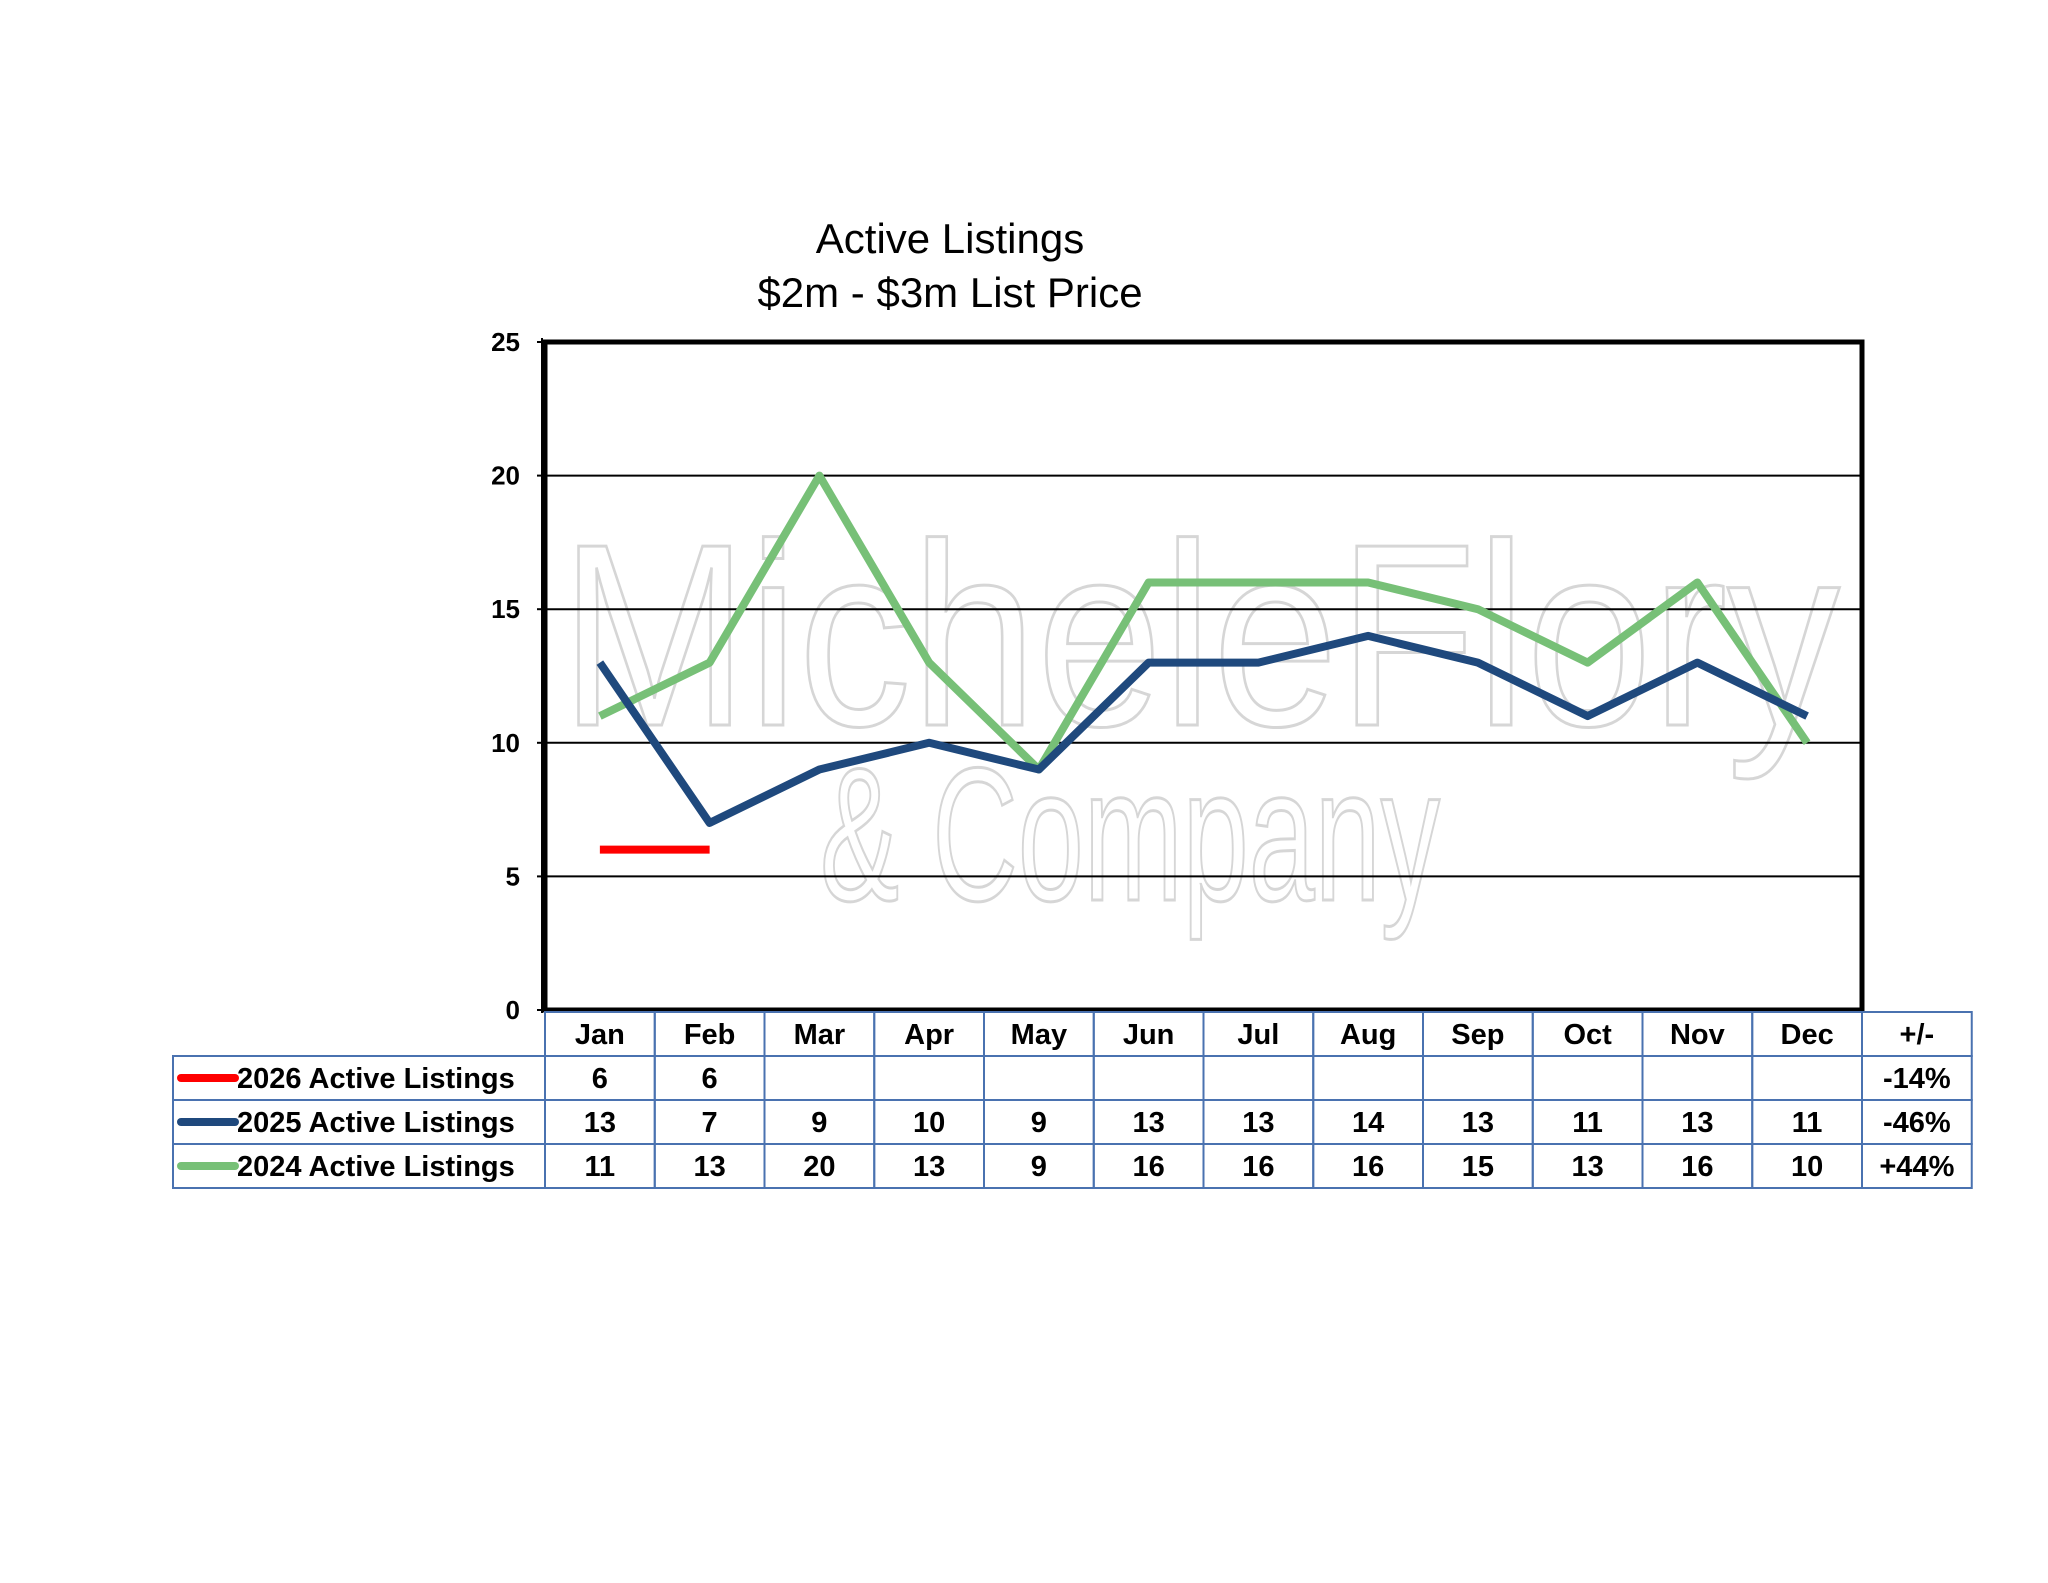 The height and width of the screenshot is (1583, 2048). Describe the element at coordinates (518, 676) in the screenshot. I see `y-axis: 0 5 10 15 20 25` at that location.